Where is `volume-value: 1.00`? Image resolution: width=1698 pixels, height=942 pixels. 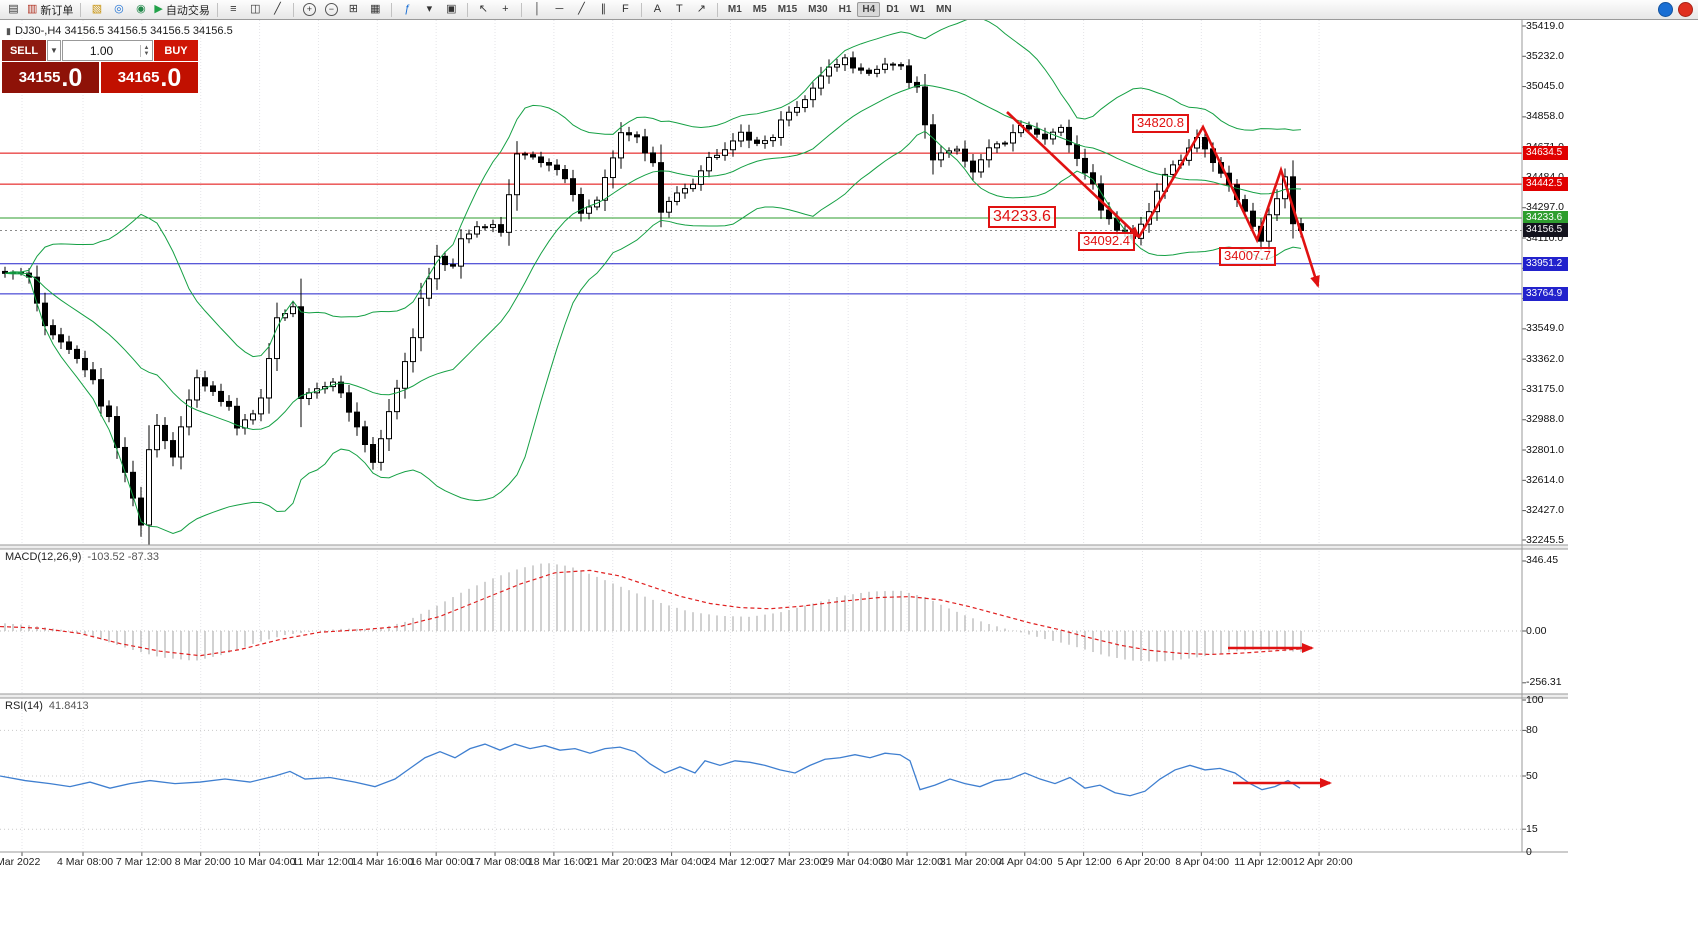 volume-value: 1.00 is located at coordinates (101, 50).